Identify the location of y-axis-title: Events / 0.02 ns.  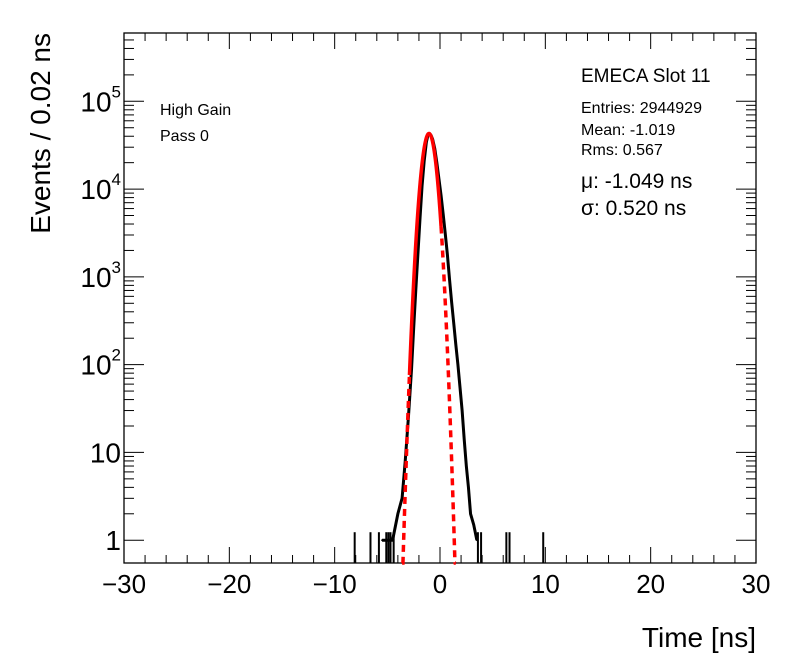
(40, 133).